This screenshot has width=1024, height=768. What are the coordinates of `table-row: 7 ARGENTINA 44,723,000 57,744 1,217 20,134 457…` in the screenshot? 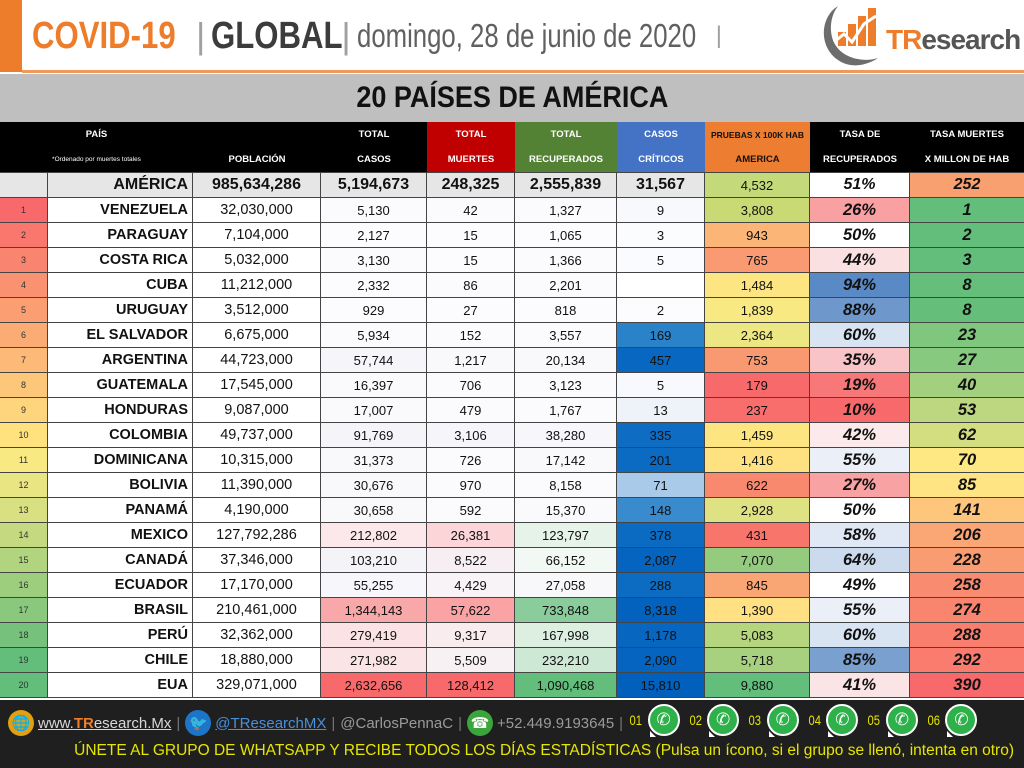 It's located at (512, 360).